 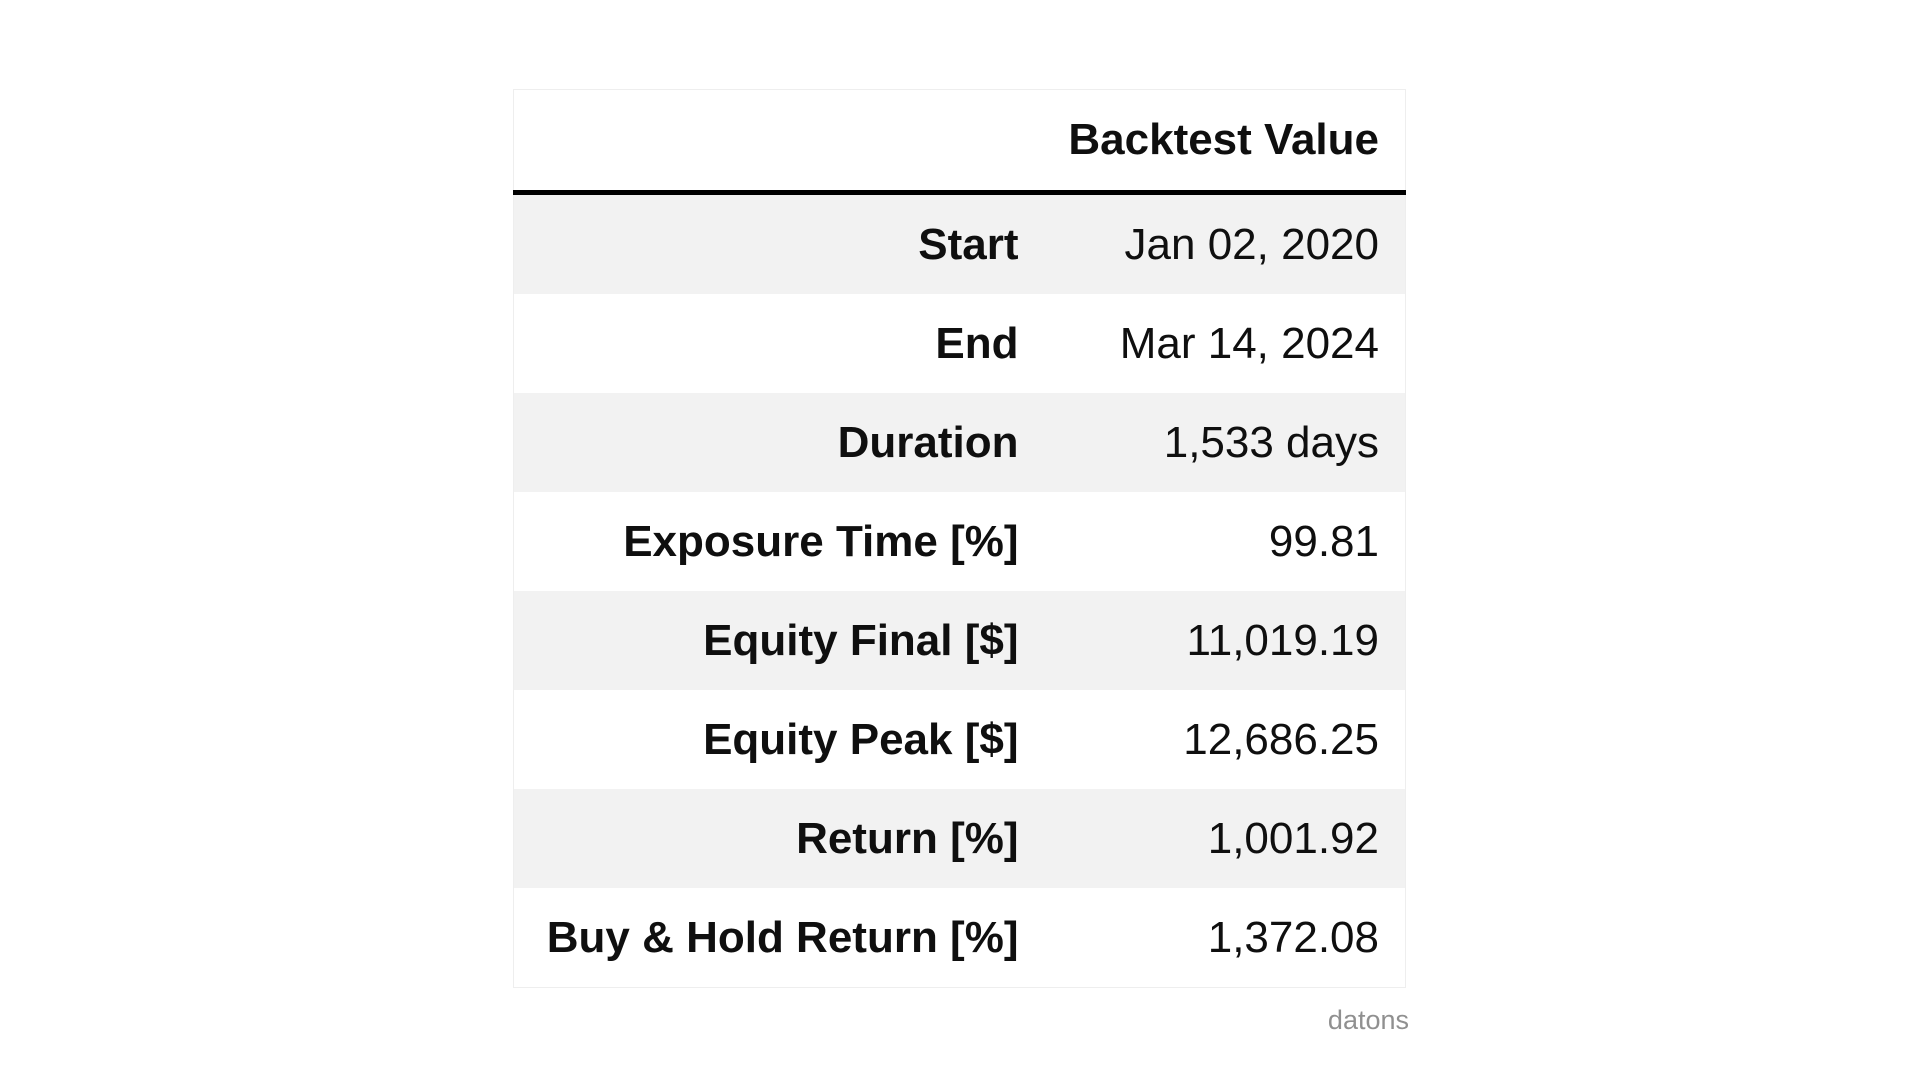 What do you see at coordinates (1293, 937) in the screenshot?
I see `row-value-cell: 1,372.08` at bounding box center [1293, 937].